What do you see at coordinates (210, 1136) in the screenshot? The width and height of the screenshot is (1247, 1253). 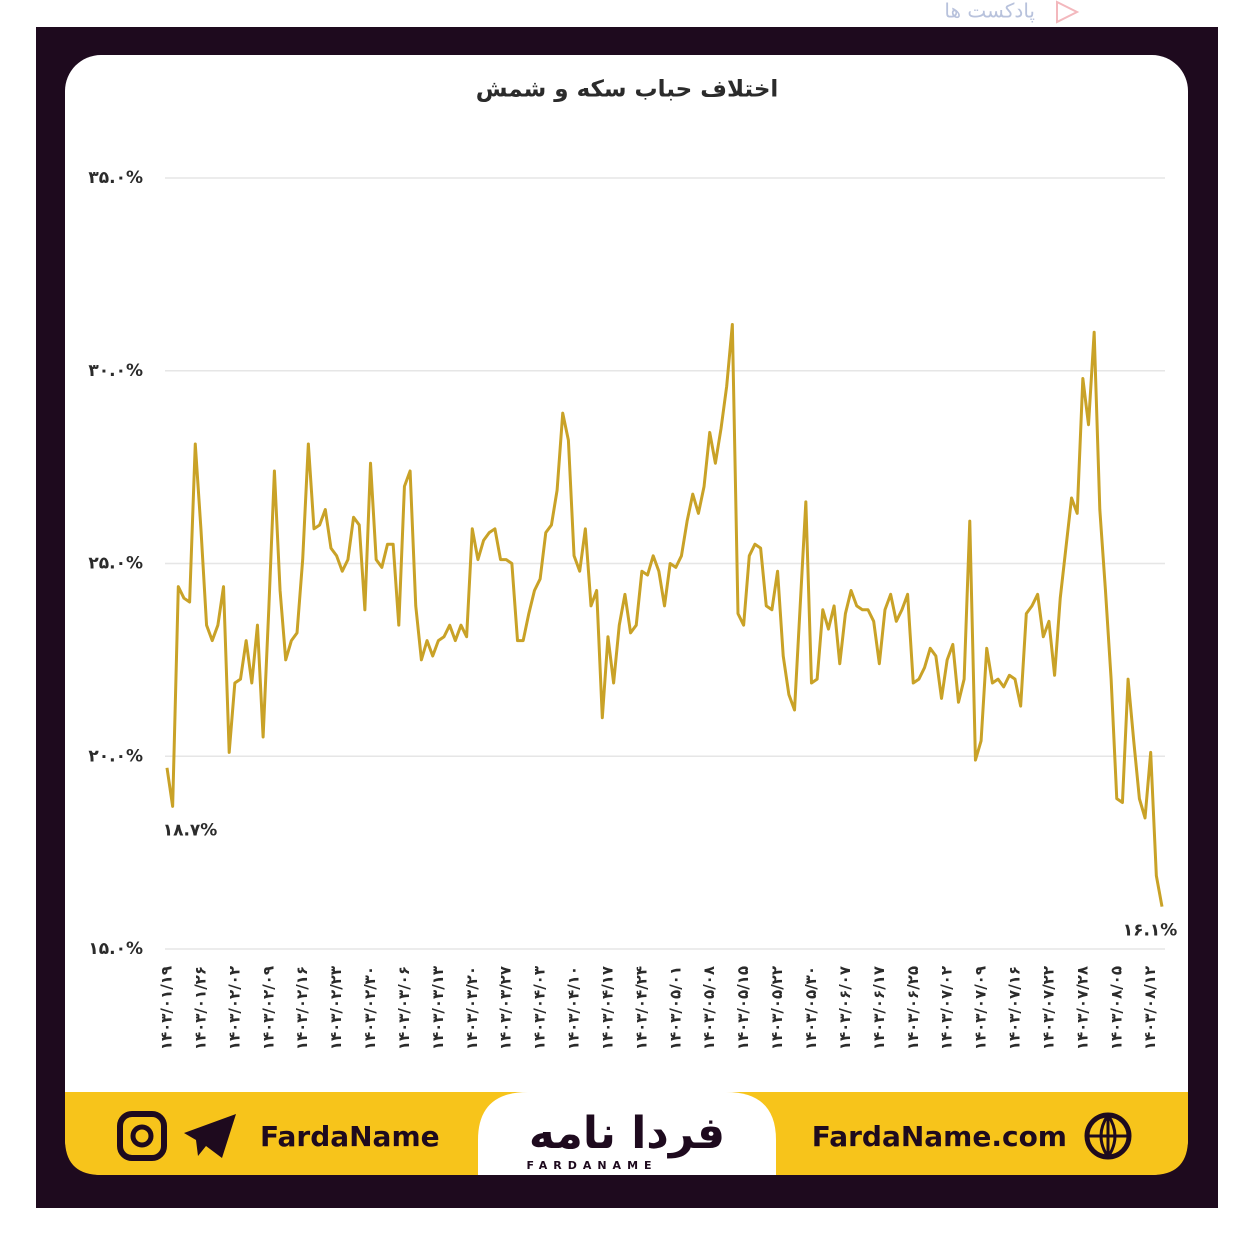 I see `telegram-icon` at bounding box center [210, 1136].